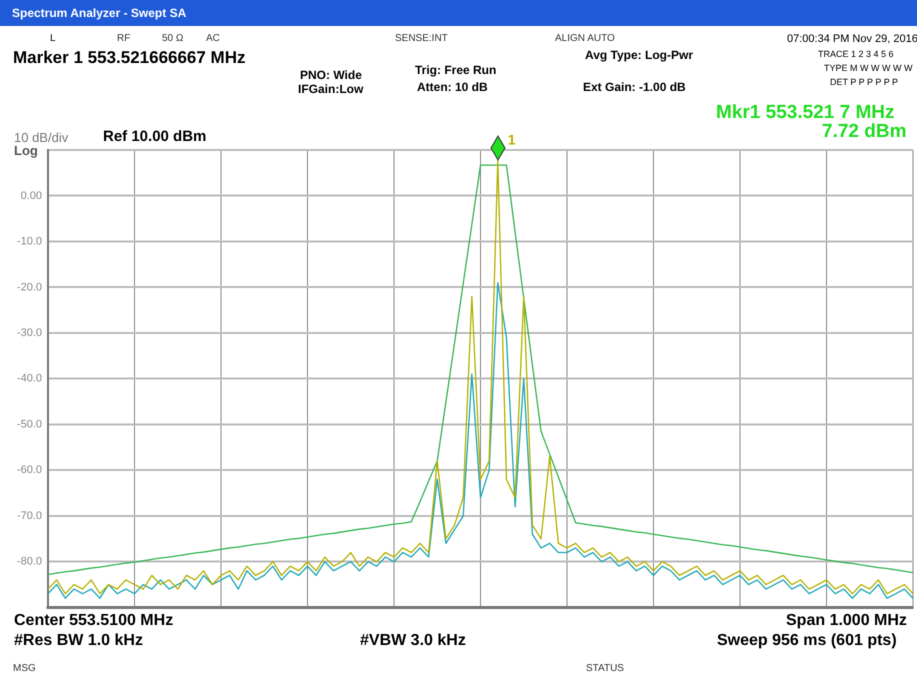 The height and width of the screenshot is (681, 917). I want to click on text: Mkr1 553.521 7 MHz, so click(805, 112).